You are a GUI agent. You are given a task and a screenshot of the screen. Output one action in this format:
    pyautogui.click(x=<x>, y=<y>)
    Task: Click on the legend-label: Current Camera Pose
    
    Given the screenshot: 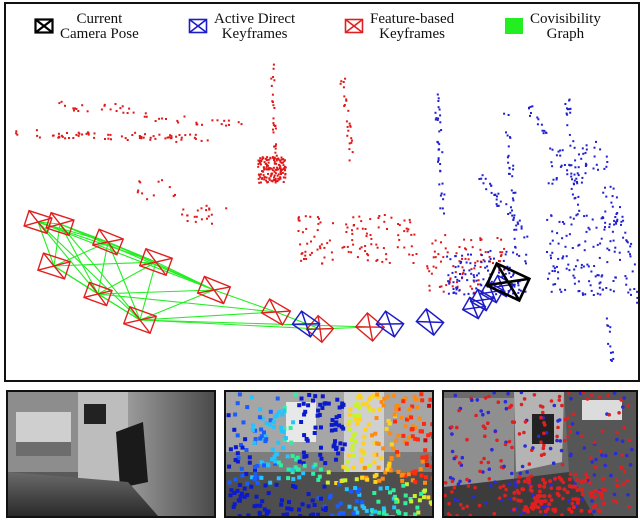 What is the action you would take?
    pyautogui.click(x=99, y=26)
    